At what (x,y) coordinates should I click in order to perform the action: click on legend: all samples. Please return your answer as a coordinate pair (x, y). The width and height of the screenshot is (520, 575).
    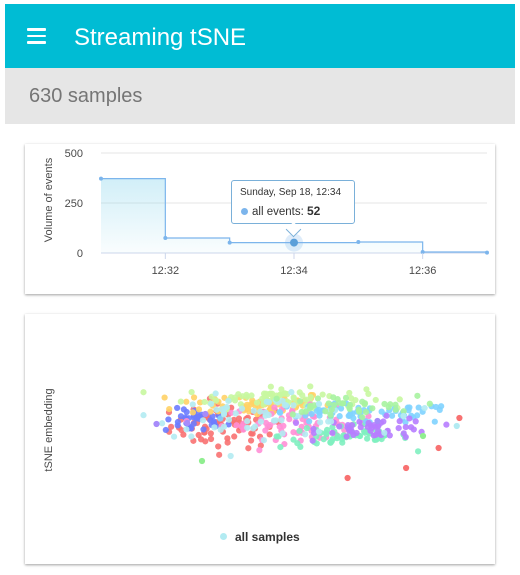
    Looking at the image, I should click on (260, 536).